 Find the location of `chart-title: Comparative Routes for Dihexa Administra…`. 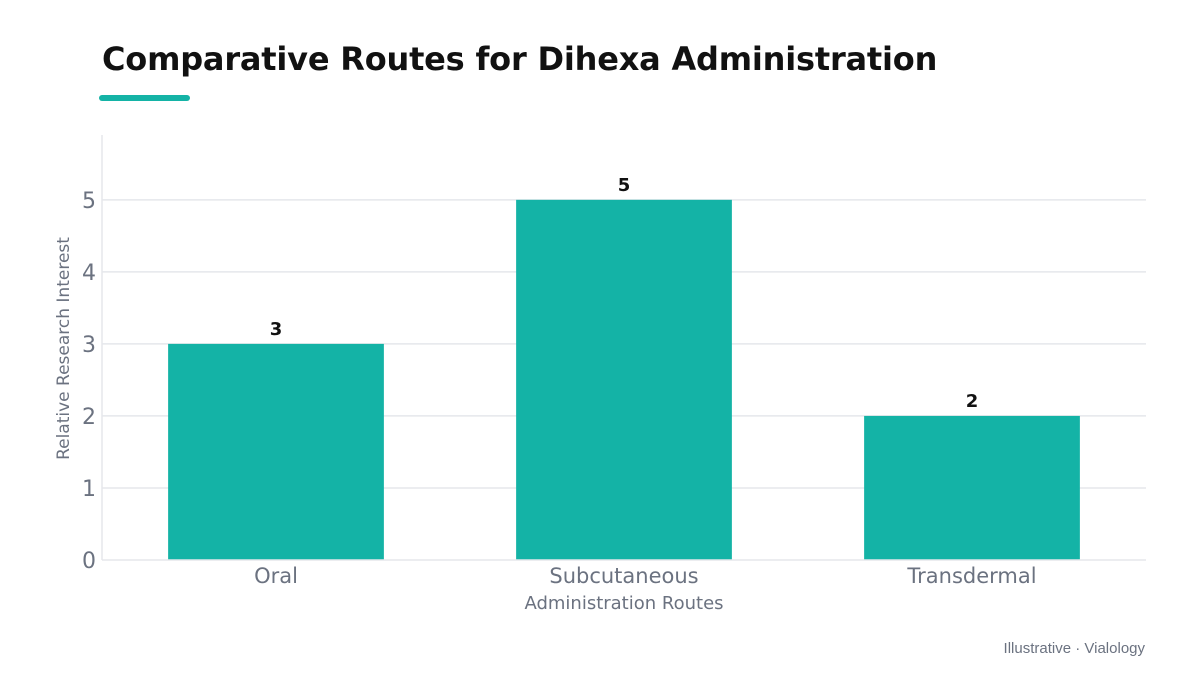

chart-title: Comparative Routes for Dihexa Administra… is located at coordinates (520, 59).